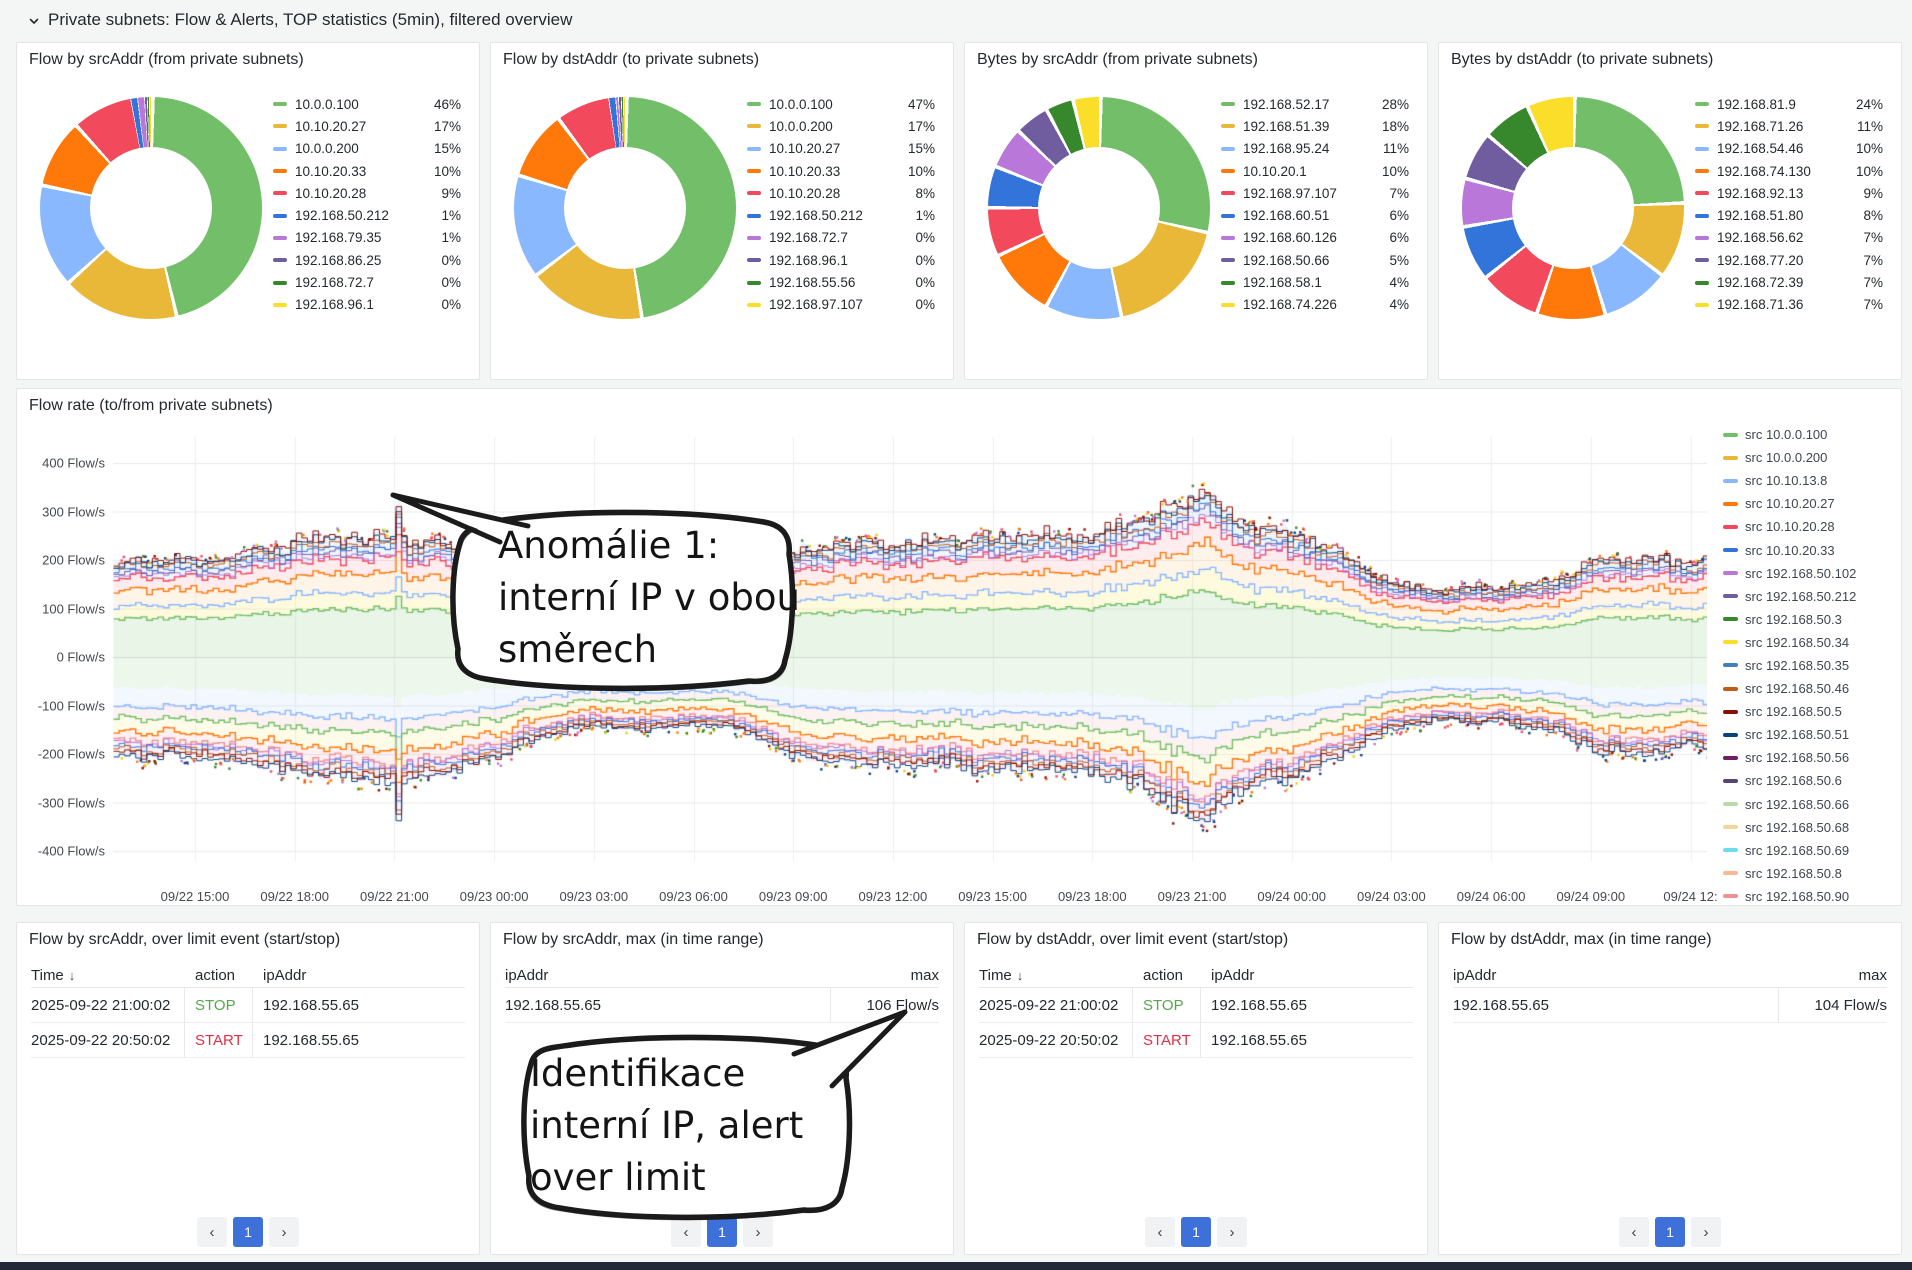 The height and width of the screenshot is (1270, 1912). What do you see at coordinates (1789, 260) in the screenshot?
I see `donut-legend-item: 192.168.77.20 7%` at bounding box center [1789, 260].